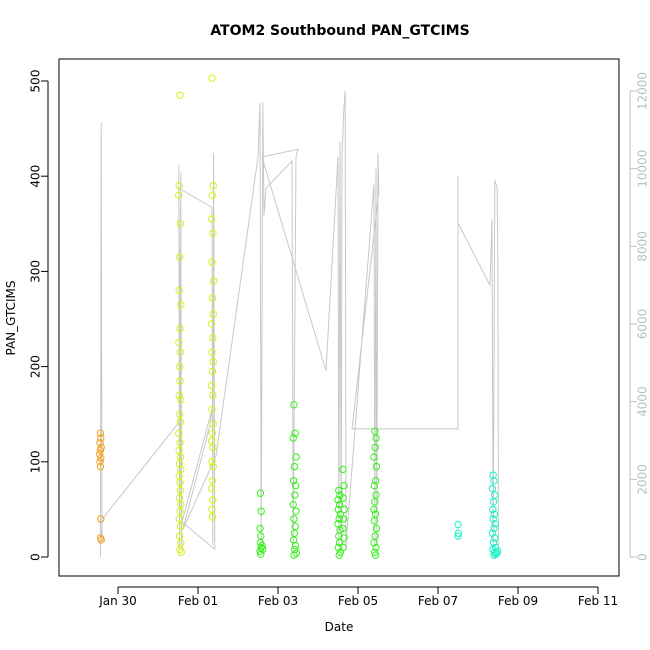 The height and width of the screenshot is (650, 650). Describe the element at coordinates (518, 601) in the screenshot. I see `x-tick-label: Feb 09` at that location.